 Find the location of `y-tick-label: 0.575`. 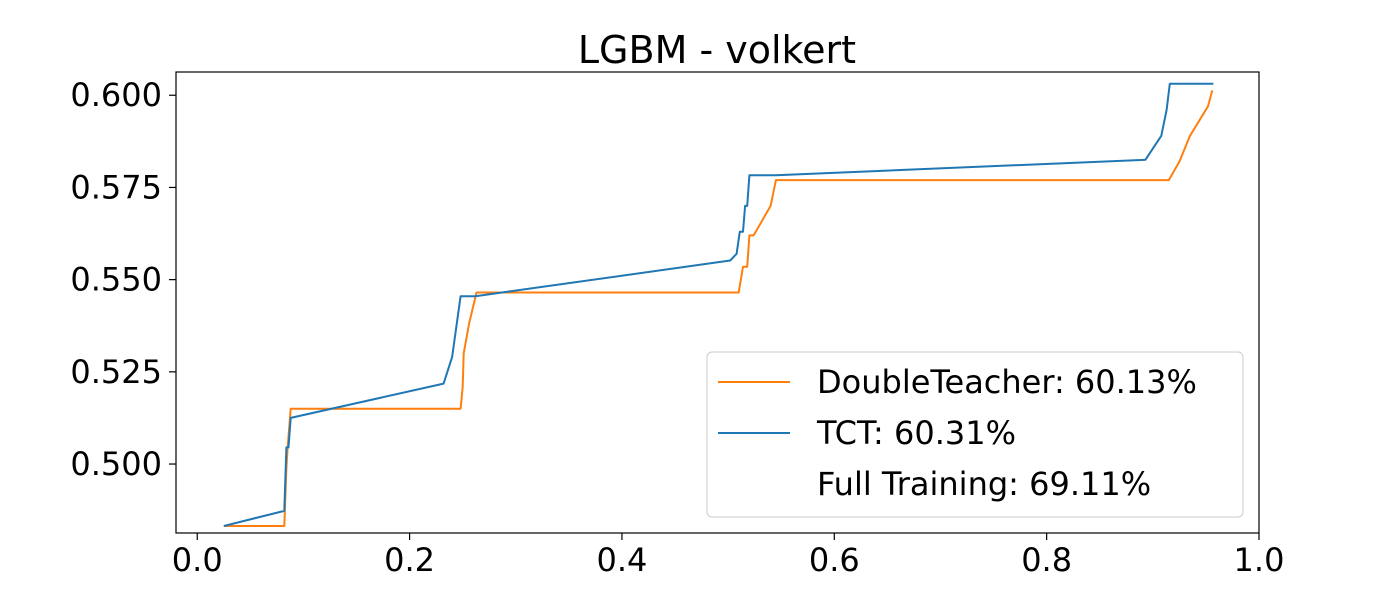

y-tick-label: 0.575 is located at coordinates (116, 187).